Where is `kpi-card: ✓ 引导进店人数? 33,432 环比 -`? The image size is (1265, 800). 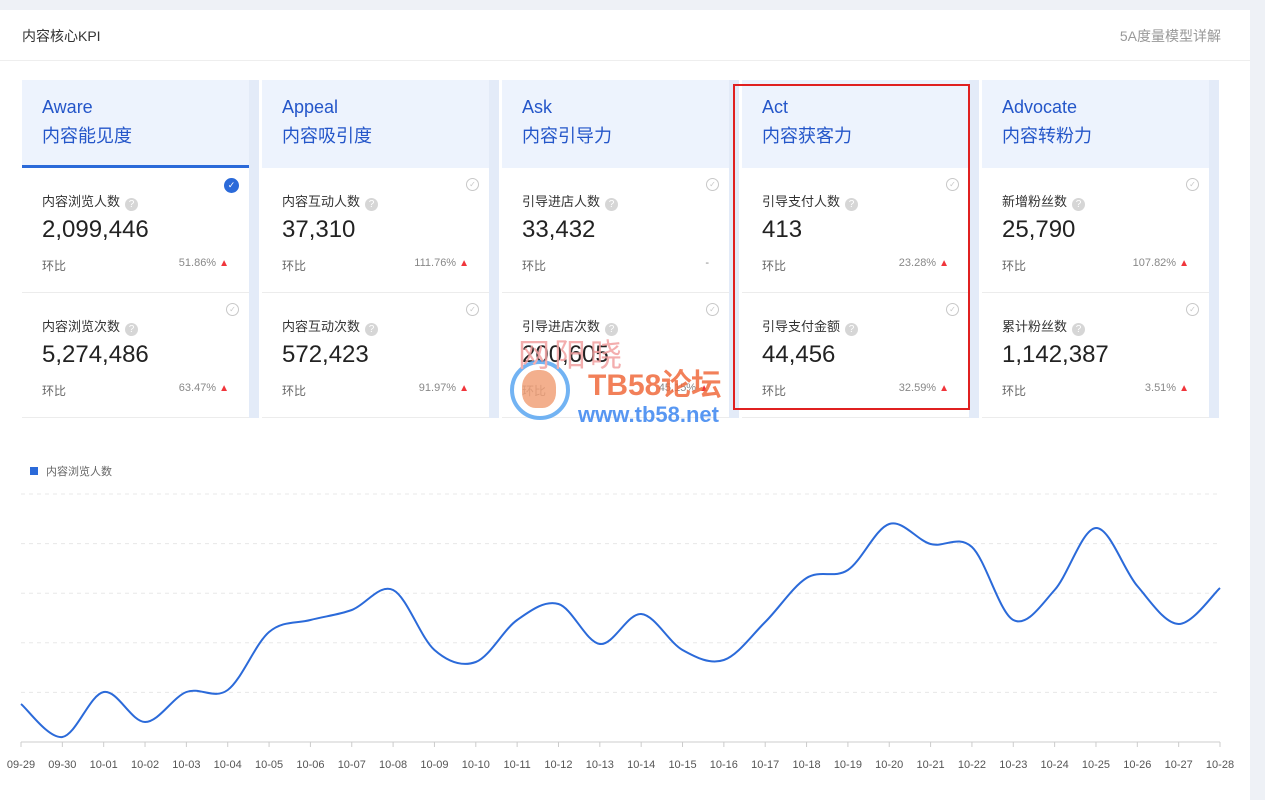 kpi-card: ✓ 引导进店人数? 33,432 环比 - is located at coordinates (615, 230).